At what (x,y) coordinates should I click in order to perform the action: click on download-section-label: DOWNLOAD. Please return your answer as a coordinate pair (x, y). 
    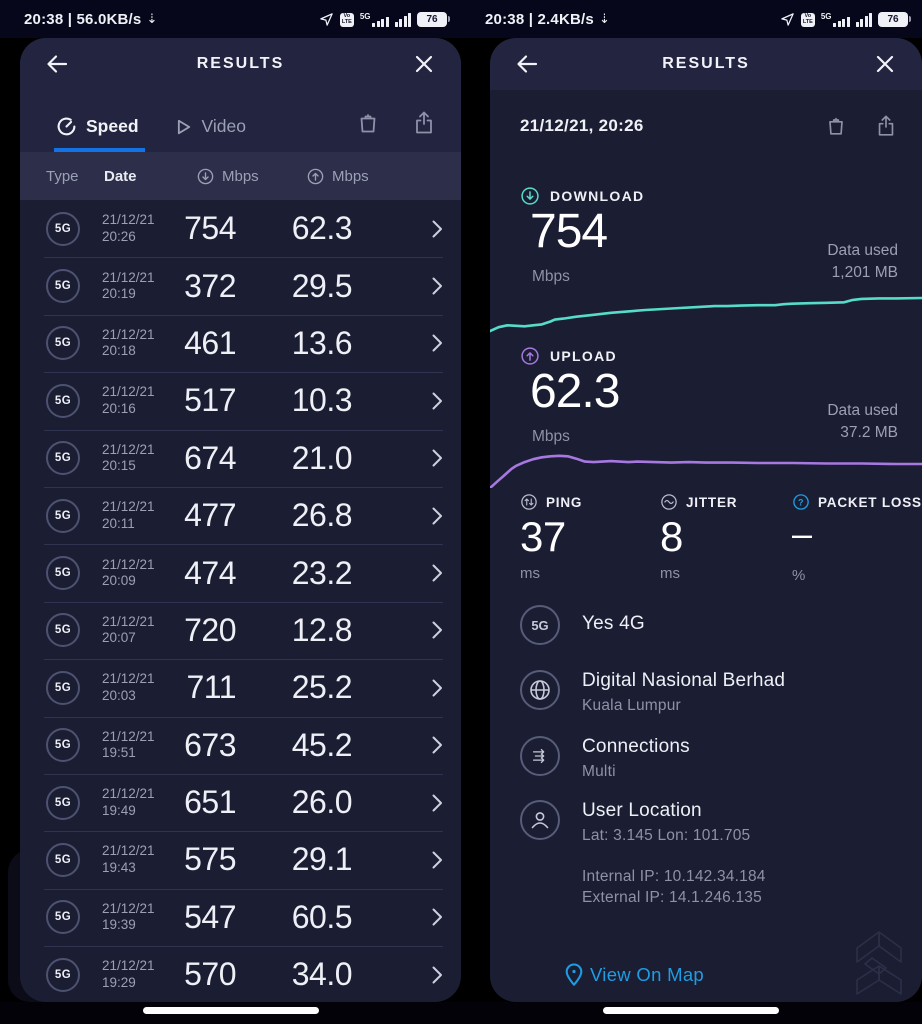
    Looking at the image, I should click on (582, 196).